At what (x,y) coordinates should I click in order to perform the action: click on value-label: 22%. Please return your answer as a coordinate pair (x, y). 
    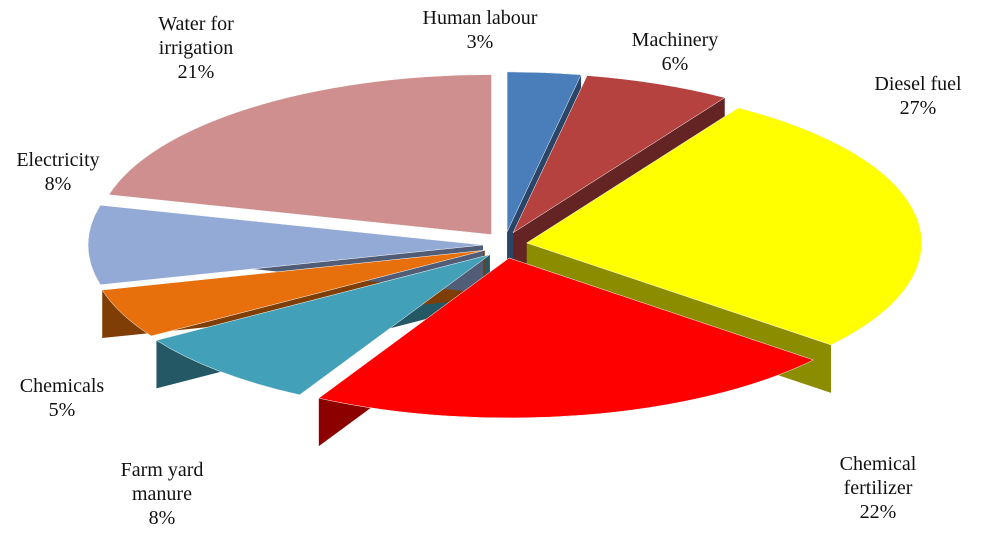
    Looking at the image, I should click on (878, 512).